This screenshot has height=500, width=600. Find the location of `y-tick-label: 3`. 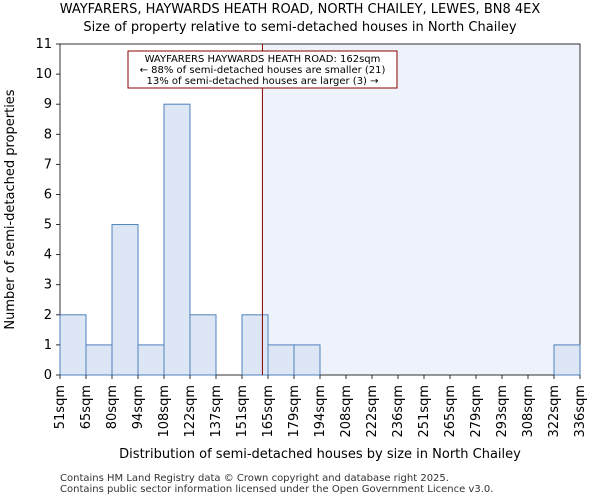

y-tick-label: 3 is located at coordinates (48, 285).